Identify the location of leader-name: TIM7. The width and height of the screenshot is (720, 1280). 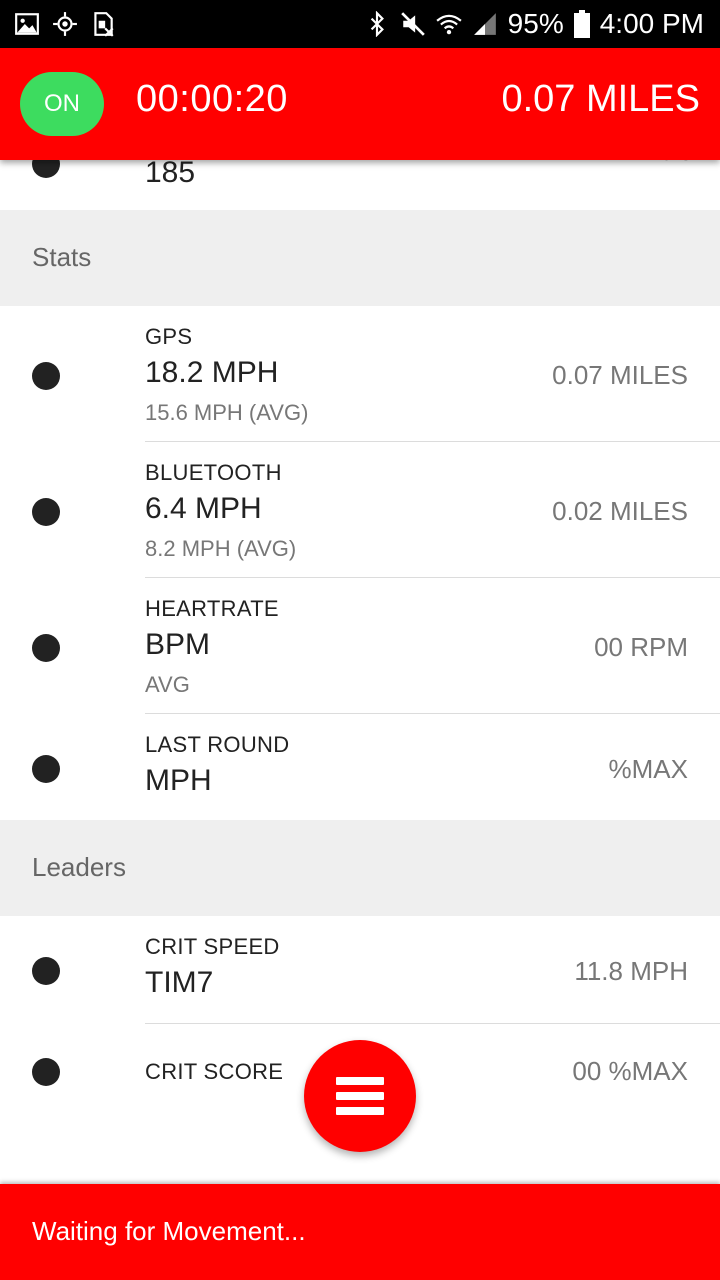
(179, 982).